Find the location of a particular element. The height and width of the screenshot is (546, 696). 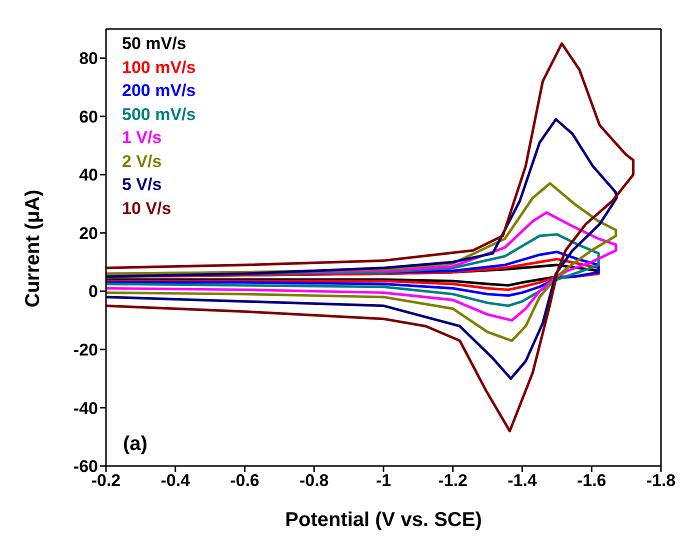

text: 50 mV/s is located at coordinates (155, 44).